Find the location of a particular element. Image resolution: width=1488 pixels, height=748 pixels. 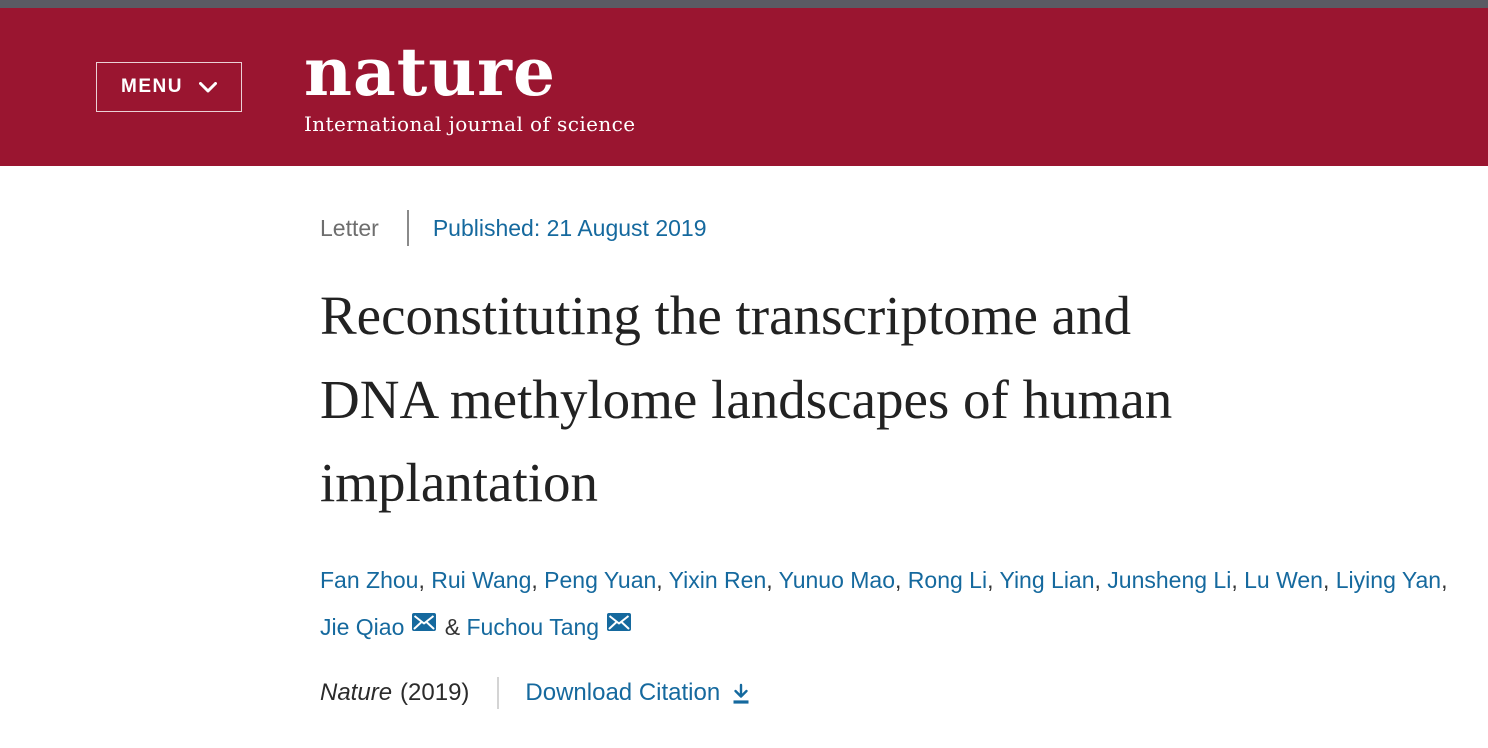

download-icon is located at coordinates (741, 693).